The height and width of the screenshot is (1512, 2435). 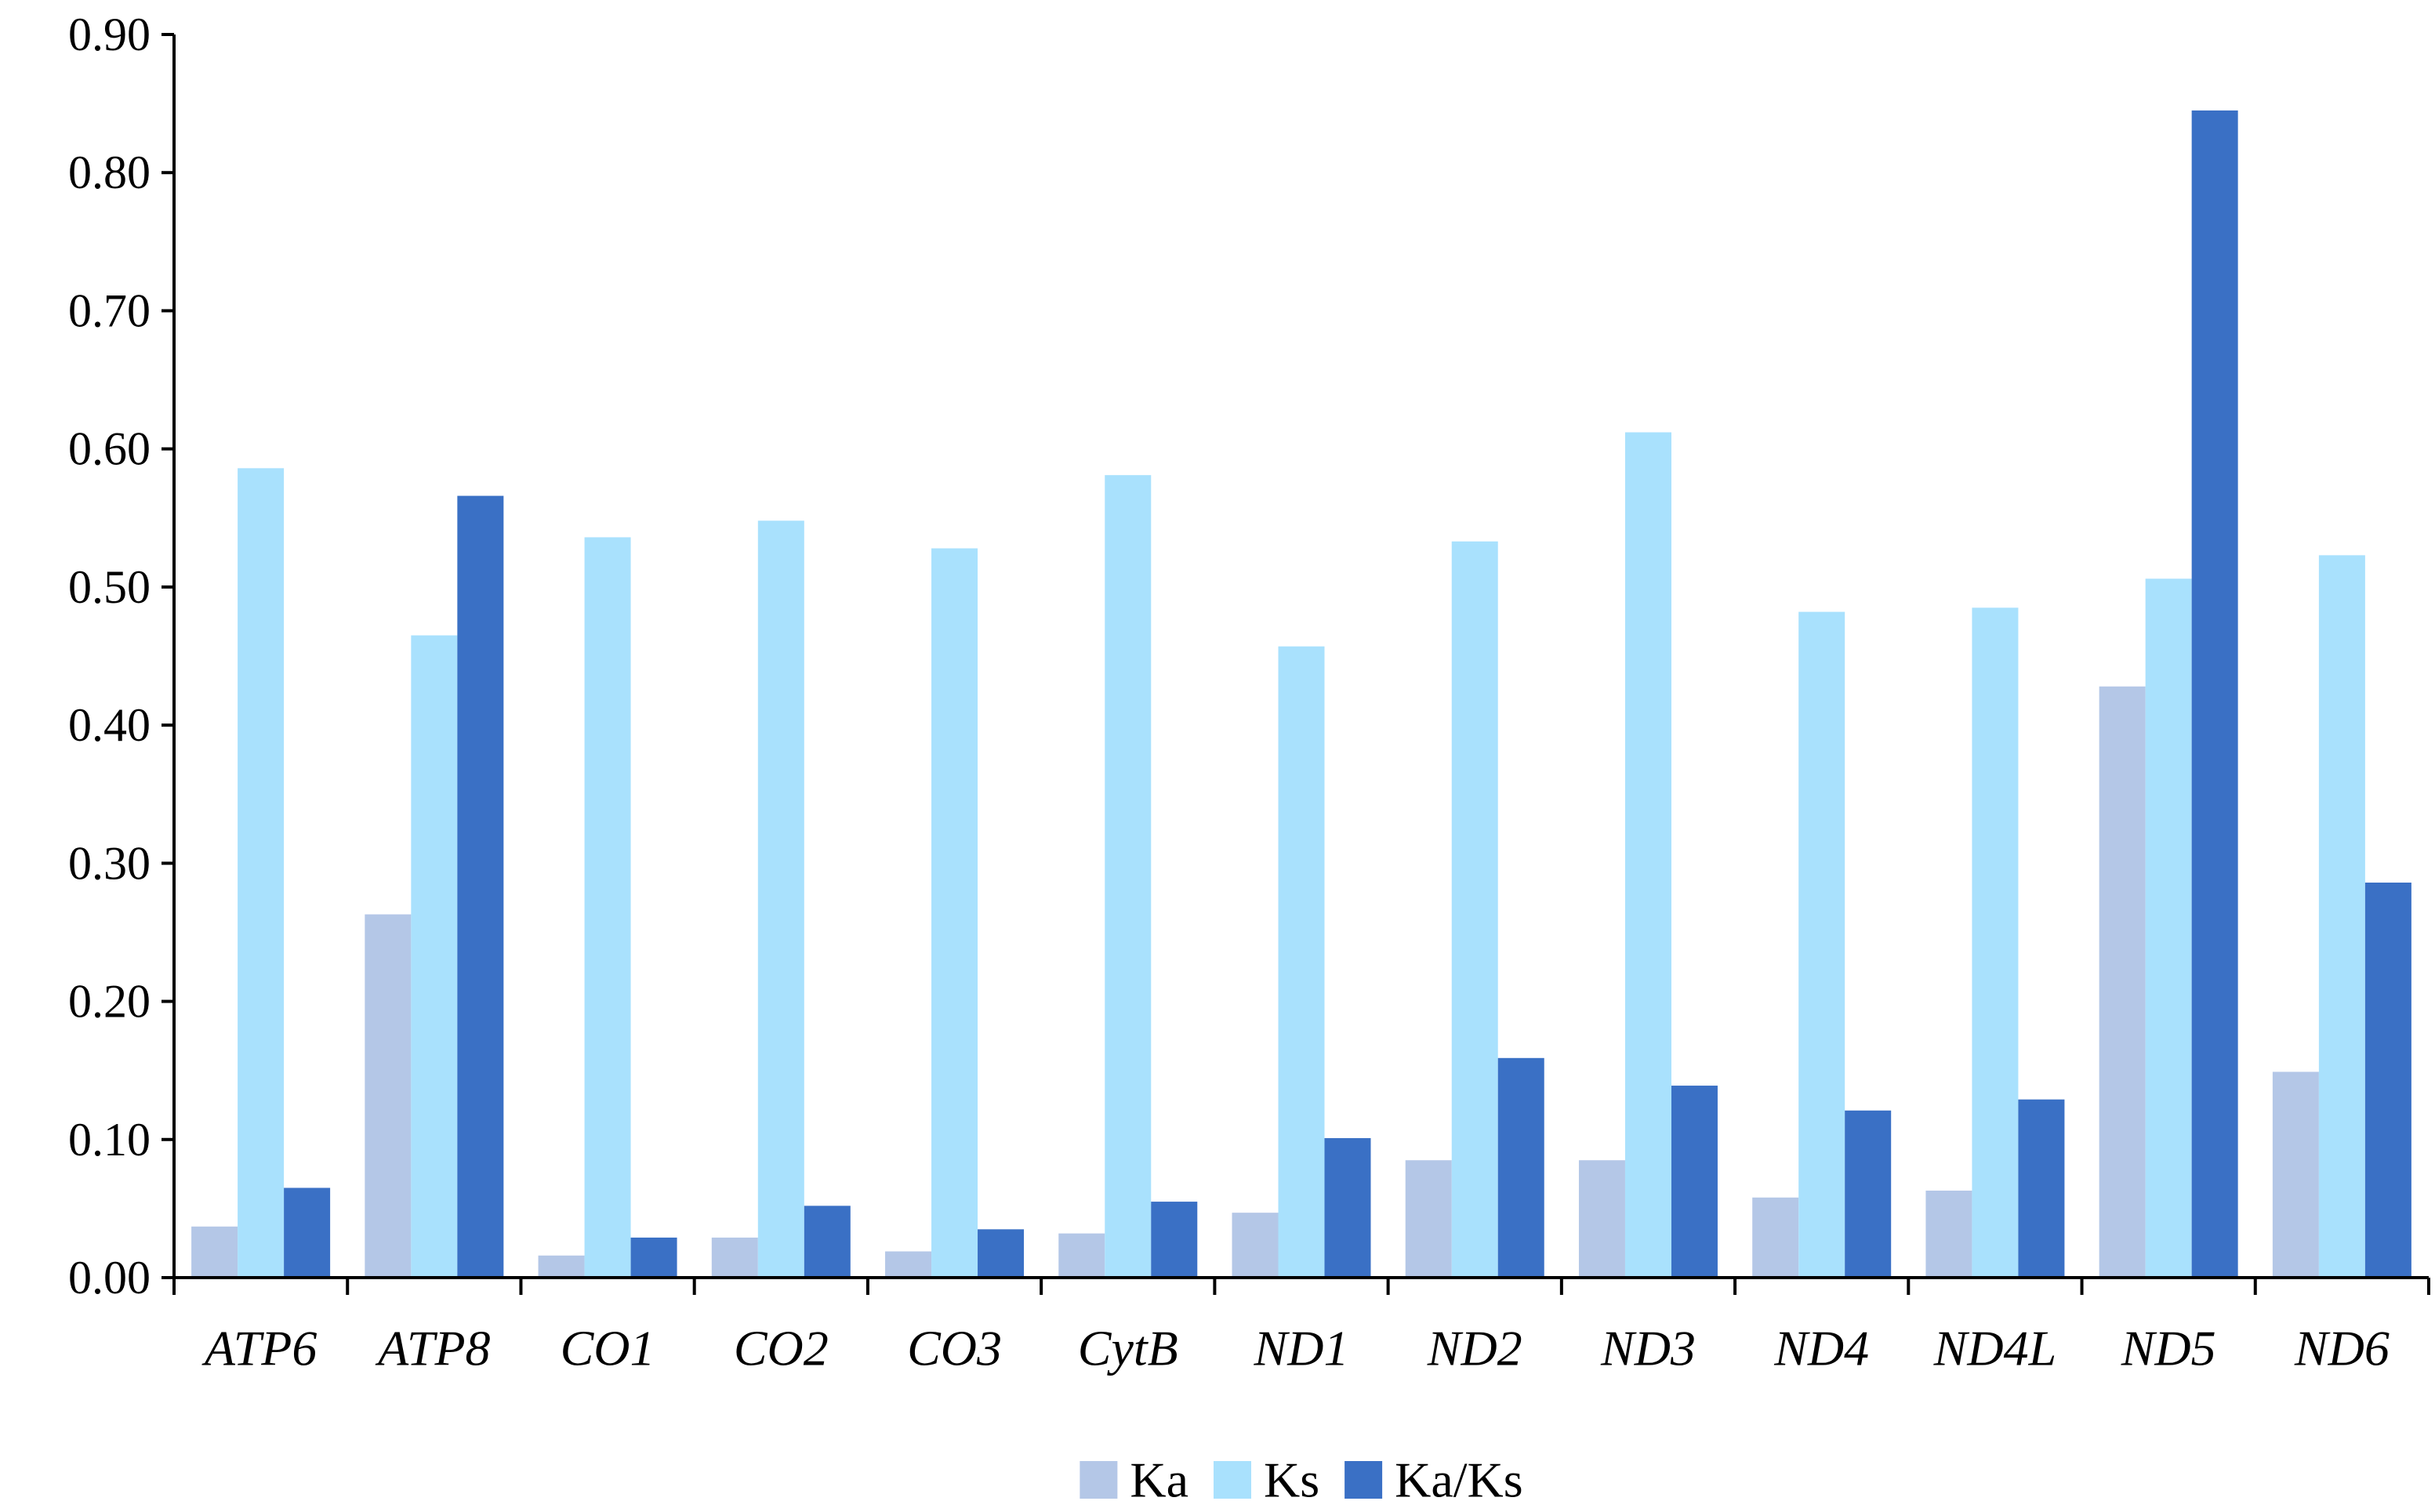 What do you see at coordinates (109, 725) in the screenshot?
I see `y-tick-label: 0.40` at bounding box center [109, 725].